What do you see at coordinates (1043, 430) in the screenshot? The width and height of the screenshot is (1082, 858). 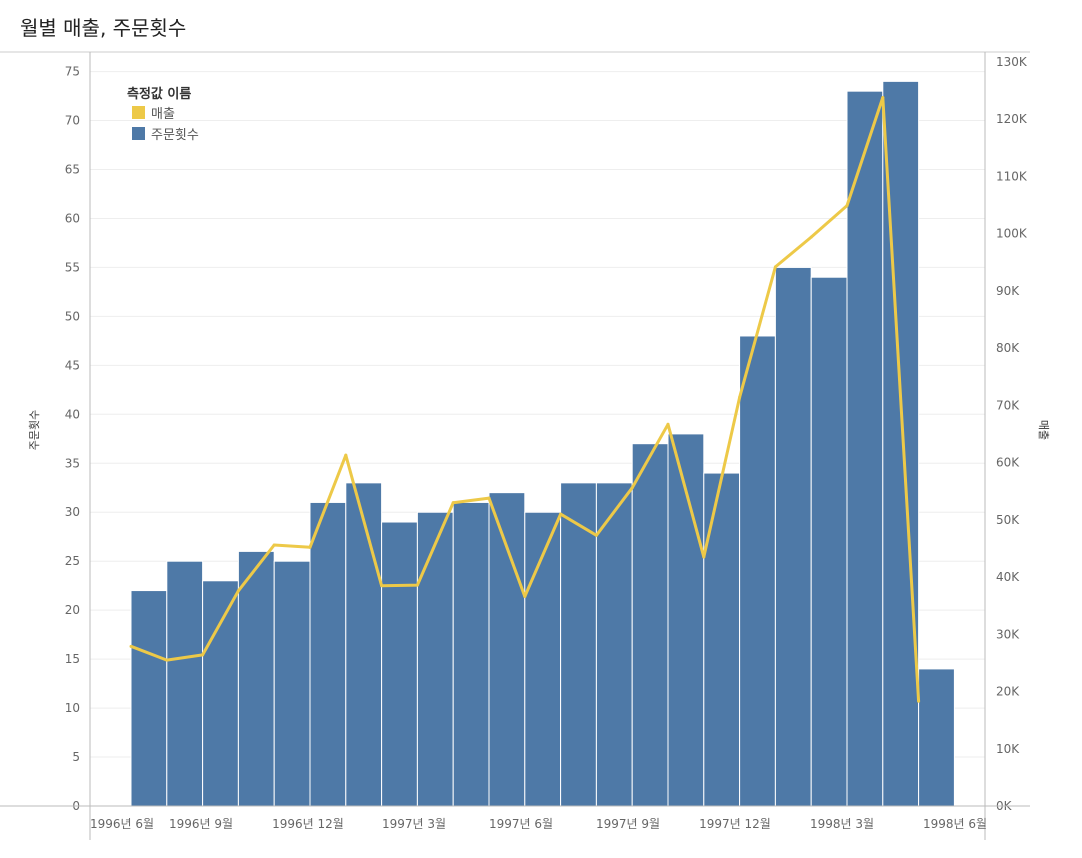 I see `y2-axis-title: 매출` at bounding box center [1043, 430].